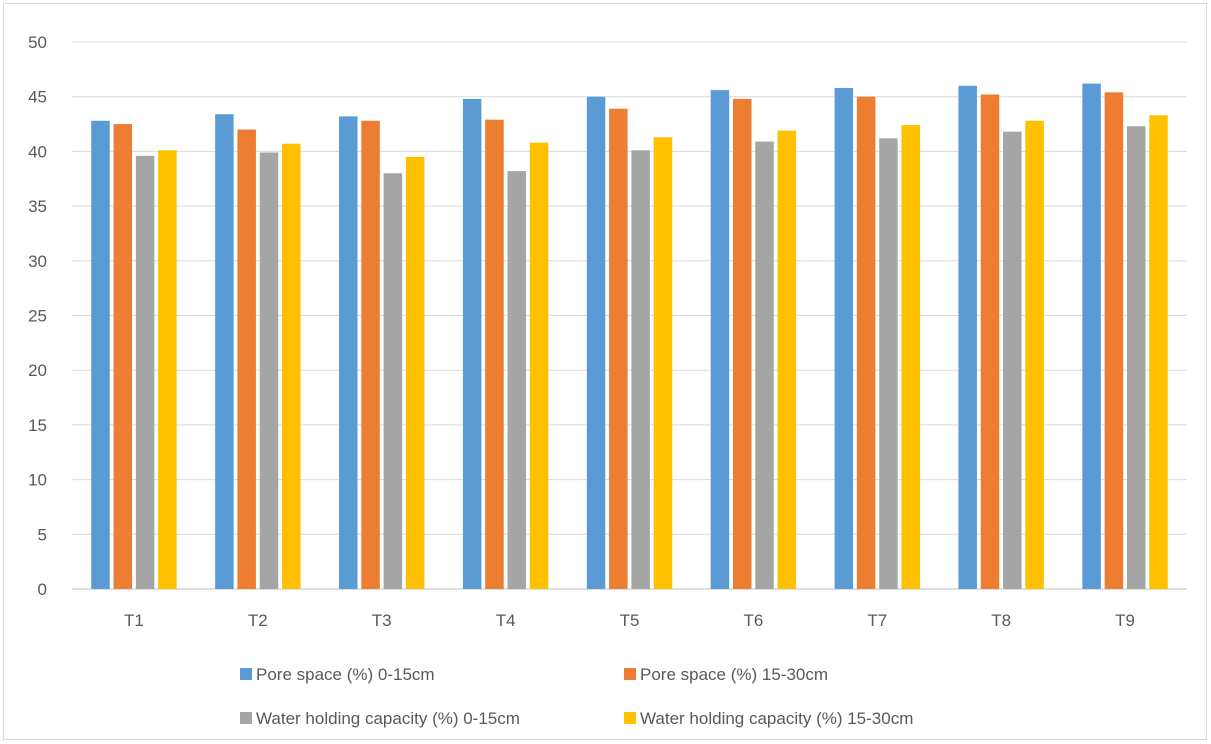 The width and height of the screenshot is (1211, 744). I want to click on y-tick-label: 15, so click(37, 425).